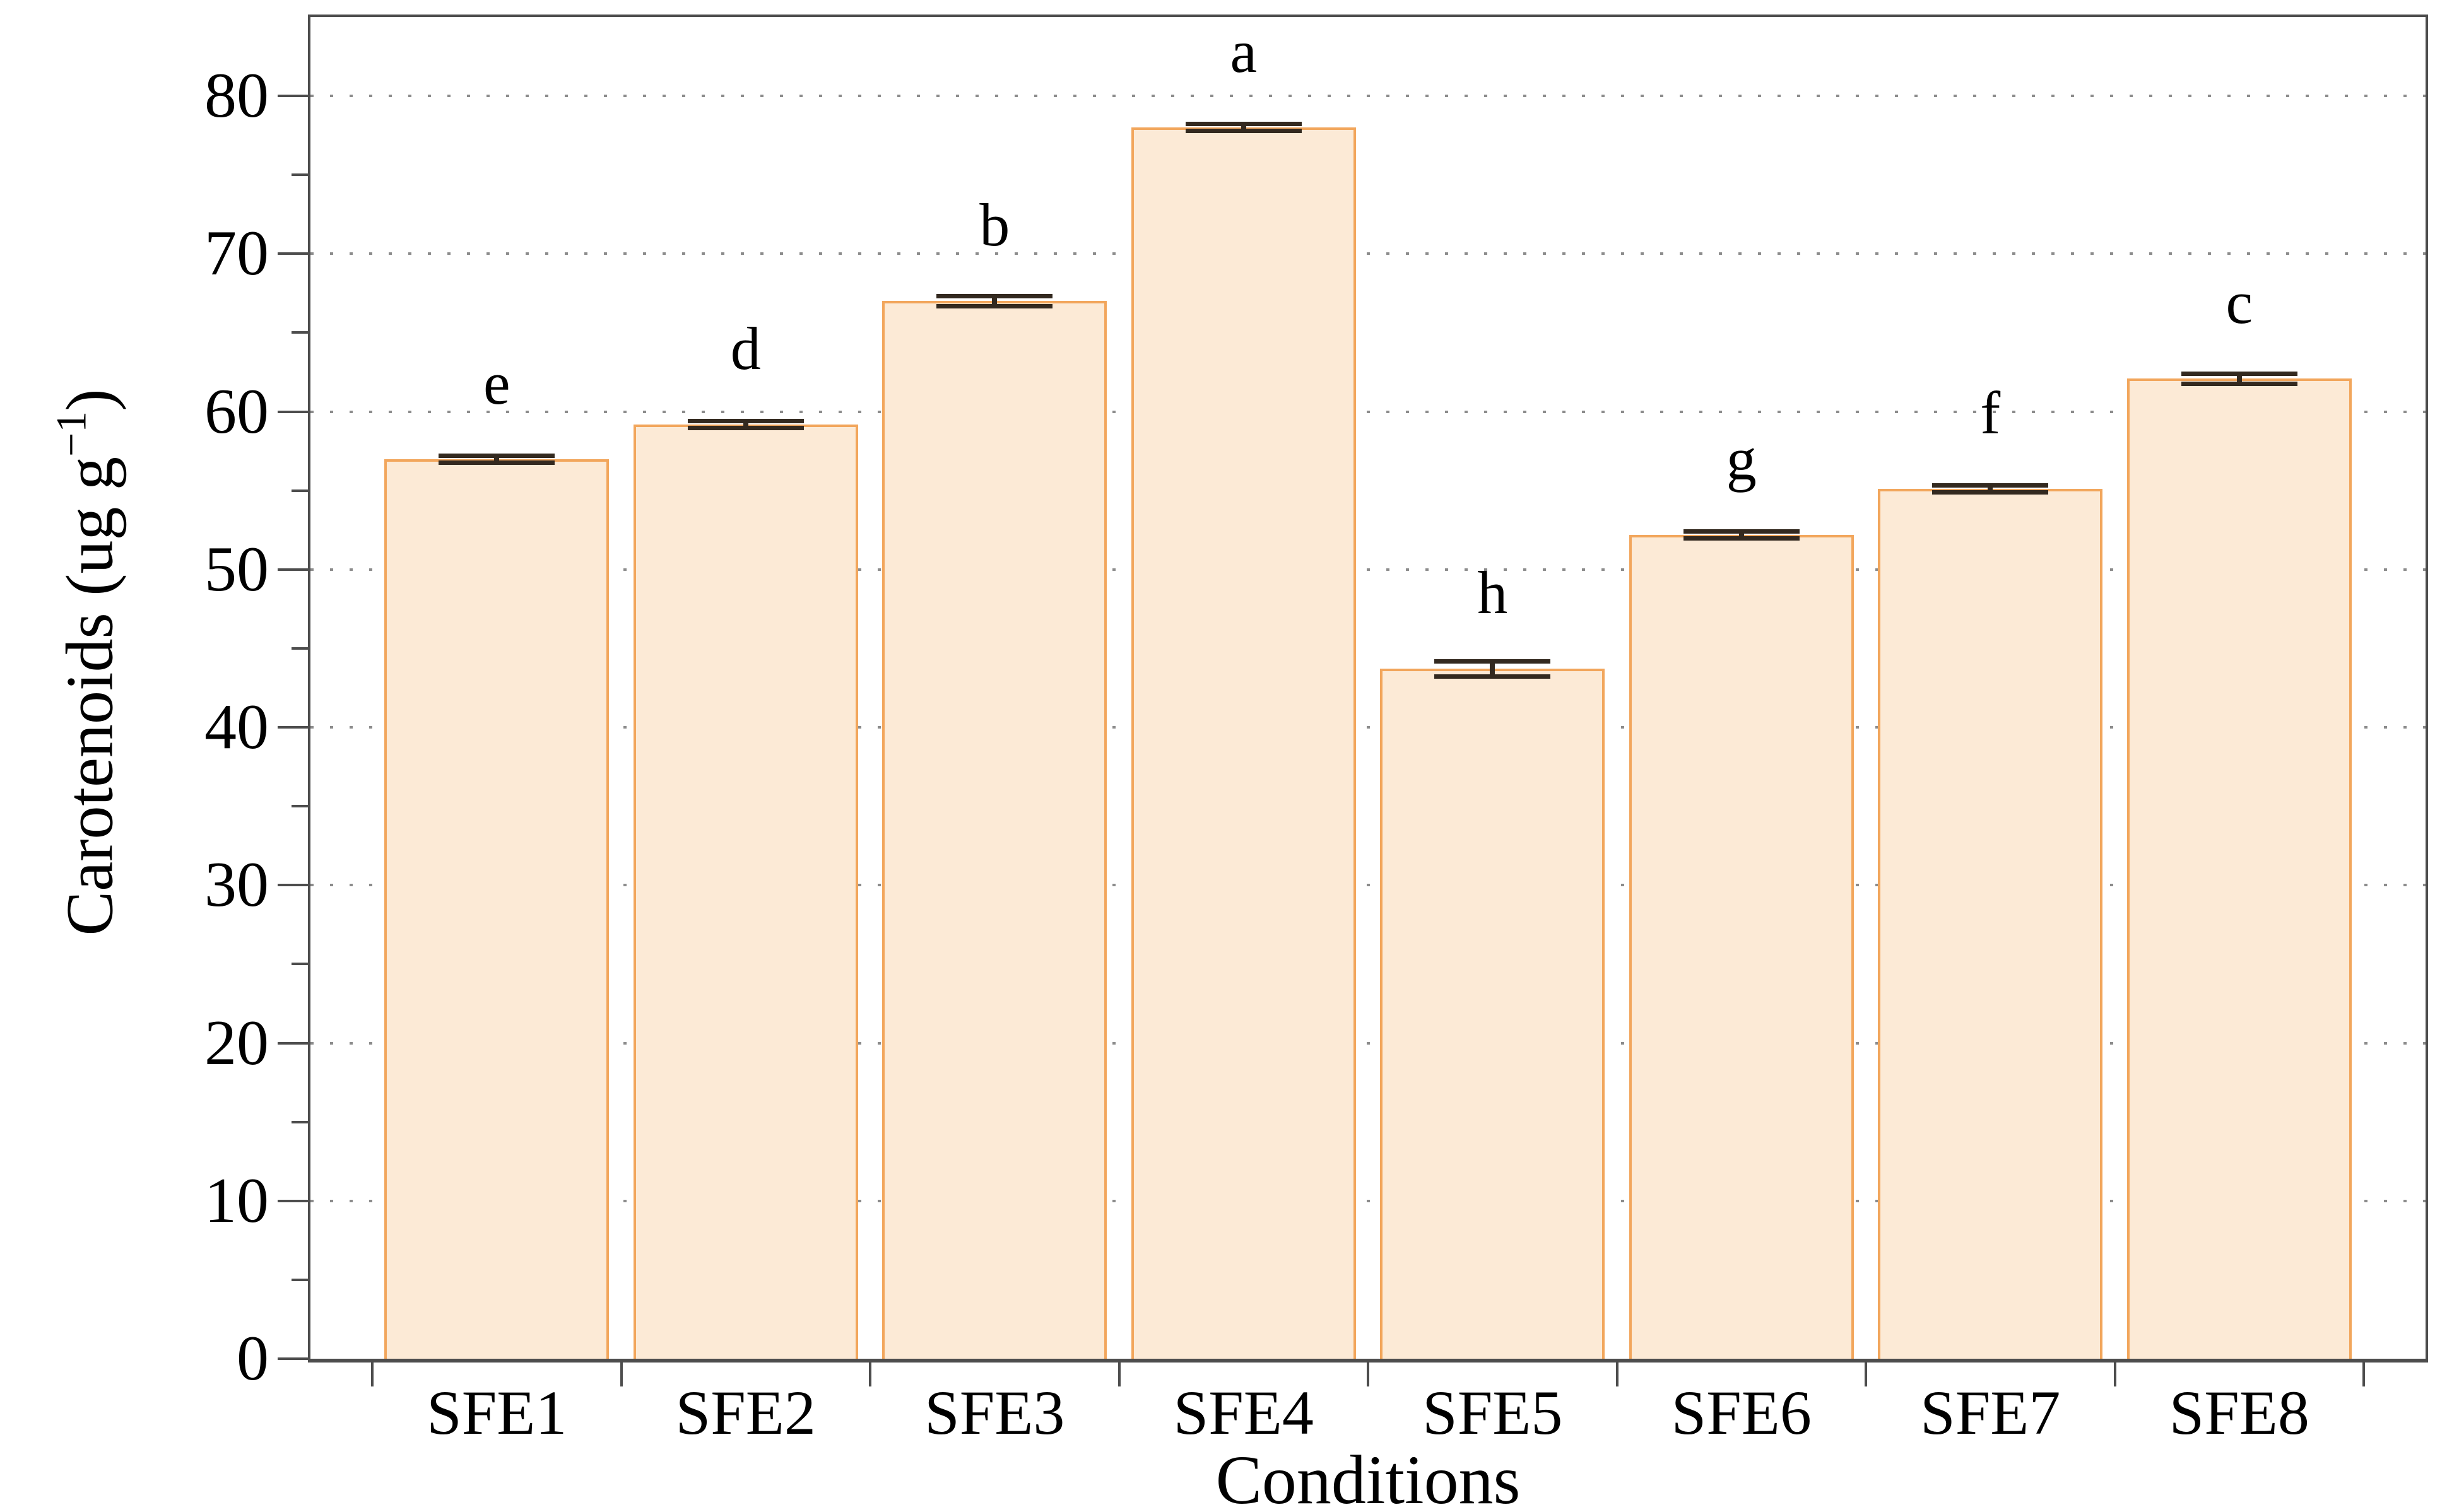 This screenshot has height=1512, width=2447. Describe the element at coordinates (89, 696) in the screenshot. I see `y-axis-title-text: Carotenoids (ug g` at that location.